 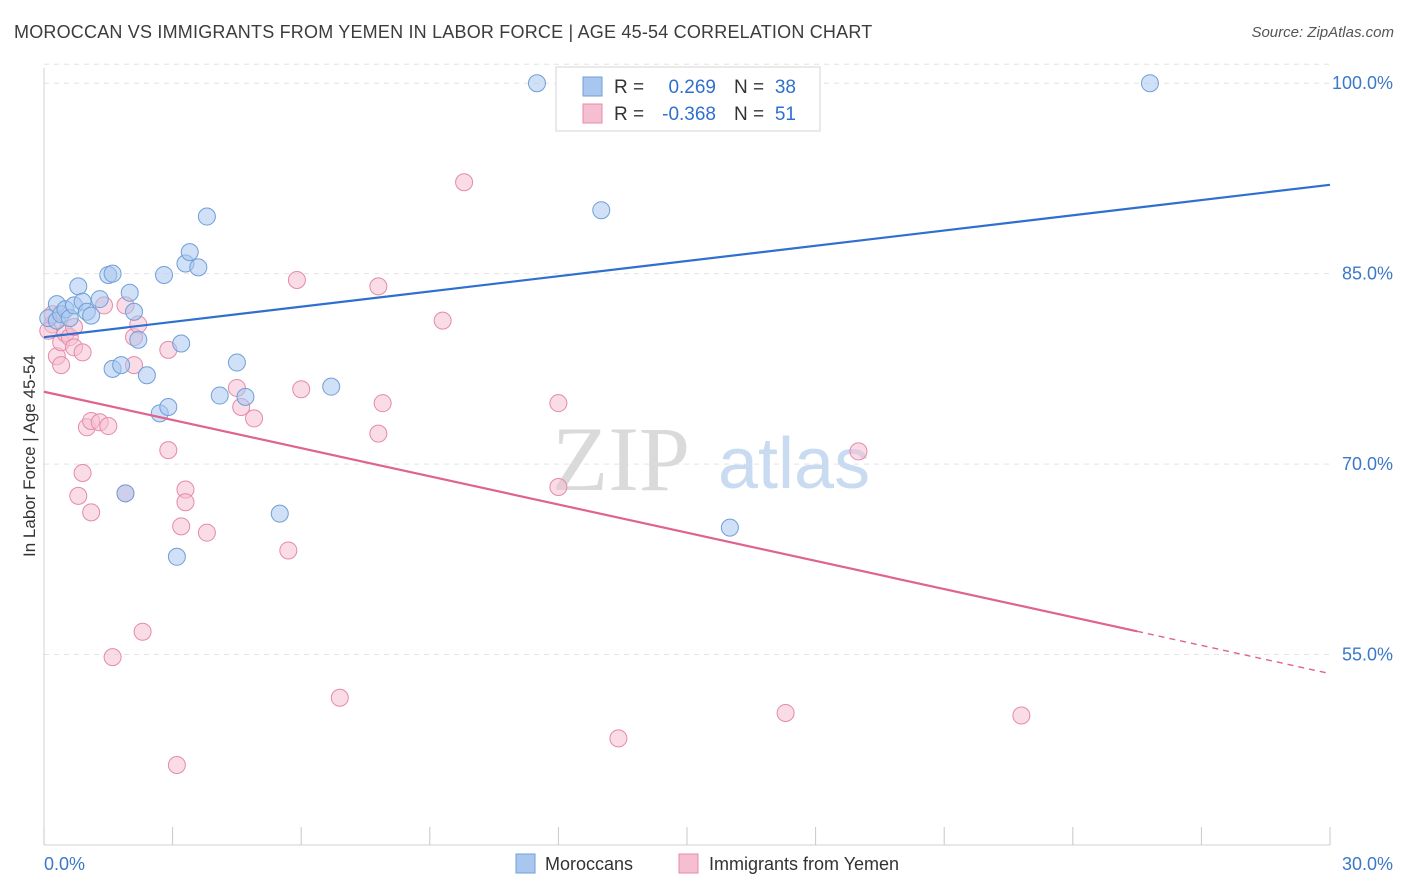 I want to click on yemen-trend-line-extension, so click(x=1233, y=652).